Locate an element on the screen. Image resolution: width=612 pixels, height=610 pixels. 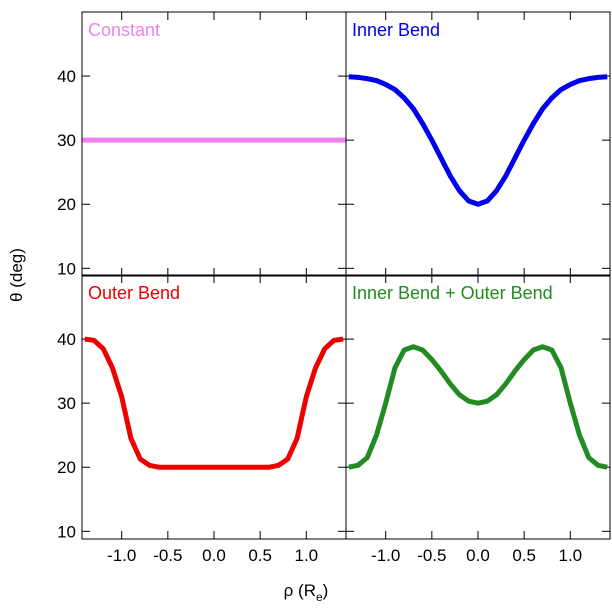
panel-title: Inner Bend + Outer Bend is located at coordinates (452, 293).